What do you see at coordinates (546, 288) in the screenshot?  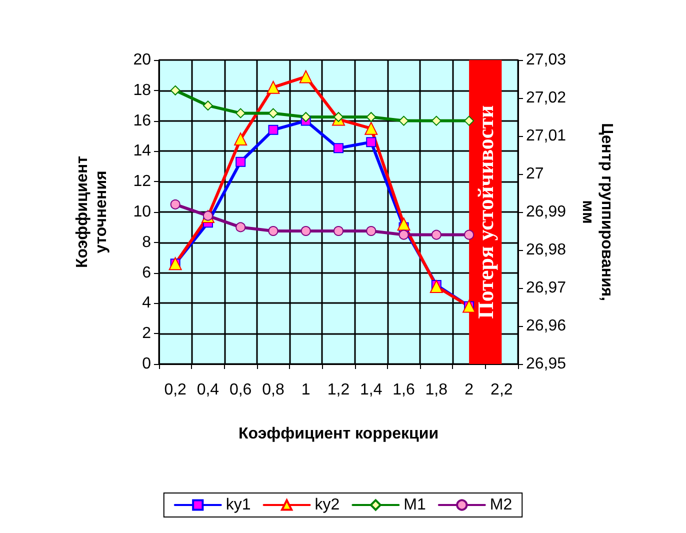 I see `y2-tick-label: 26,97` at bounding box center [546, 288].